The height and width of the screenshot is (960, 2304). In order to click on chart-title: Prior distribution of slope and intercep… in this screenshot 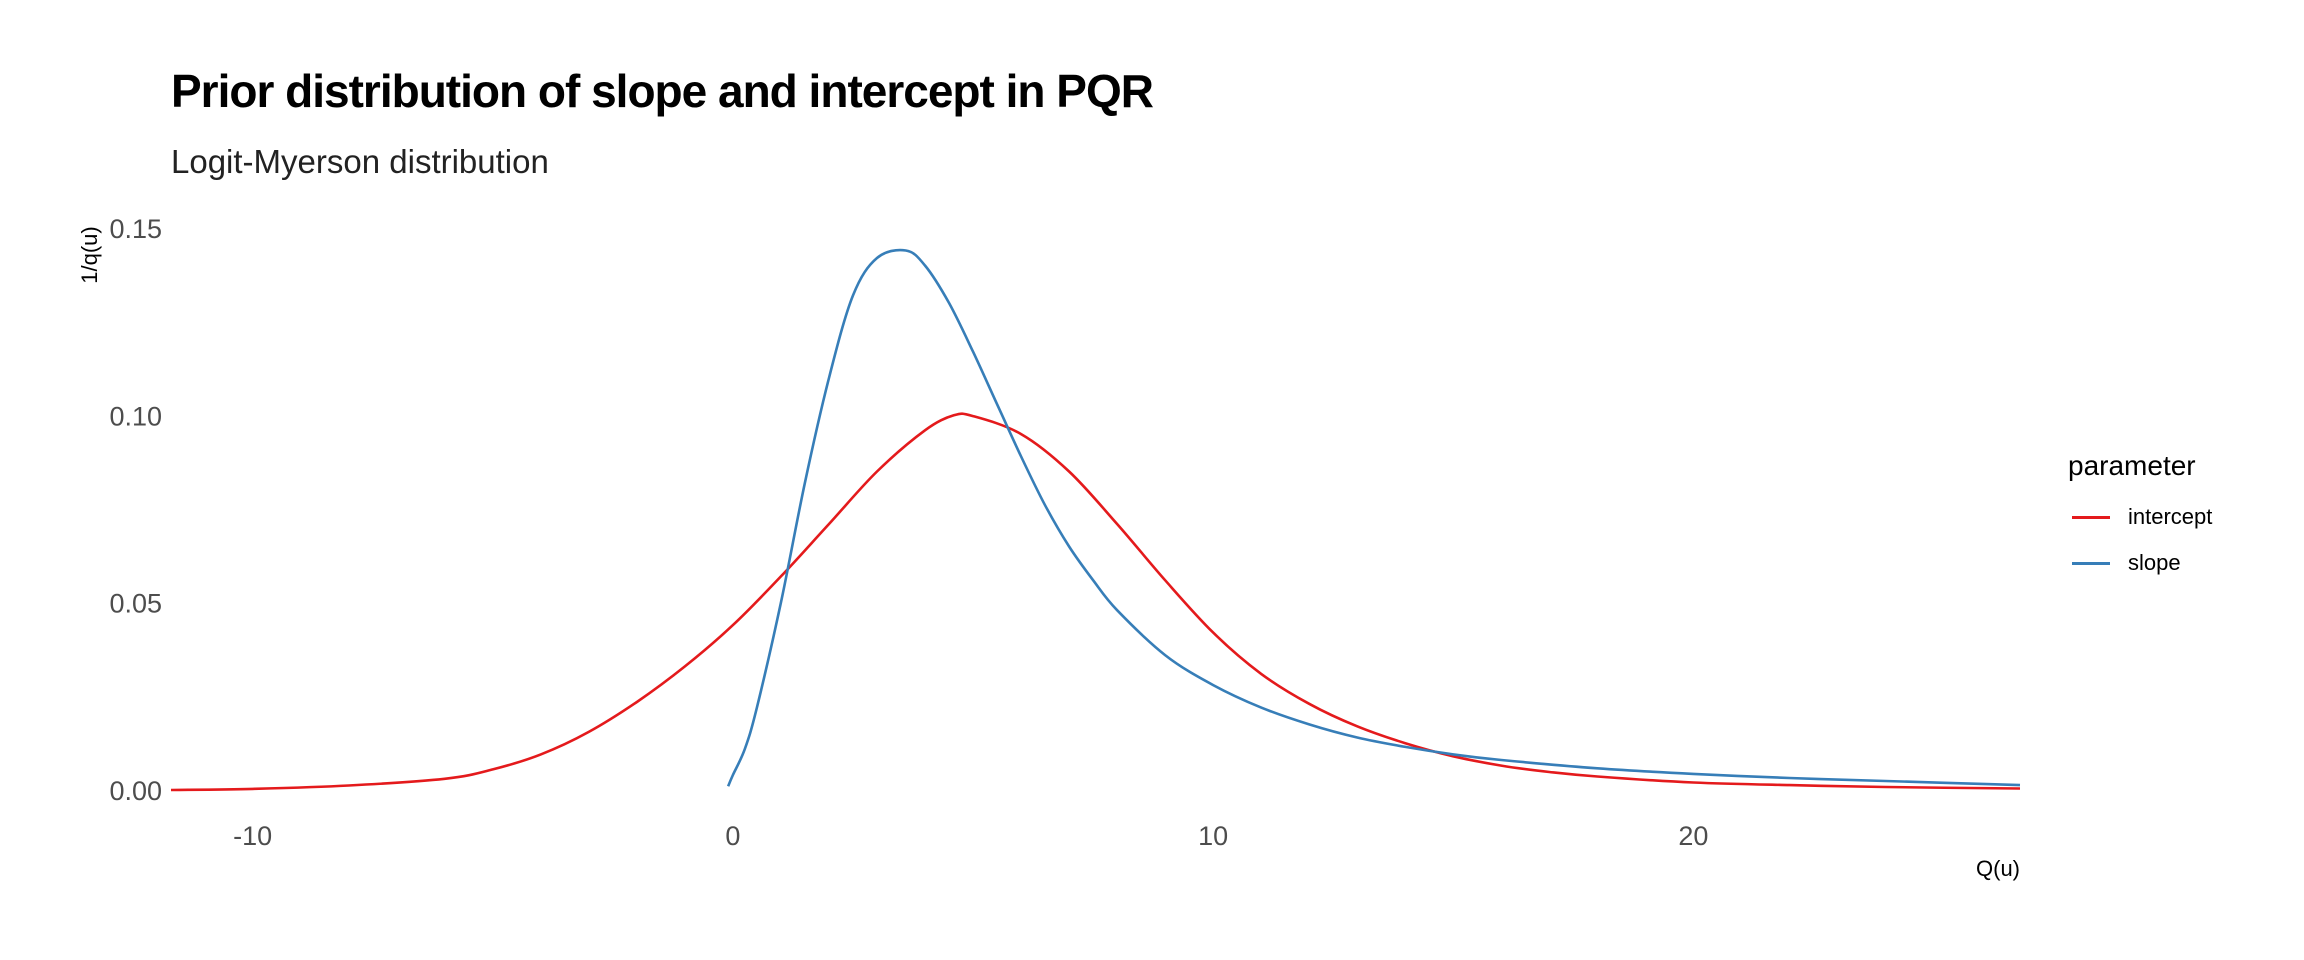, I will do `click(662, 91)`.